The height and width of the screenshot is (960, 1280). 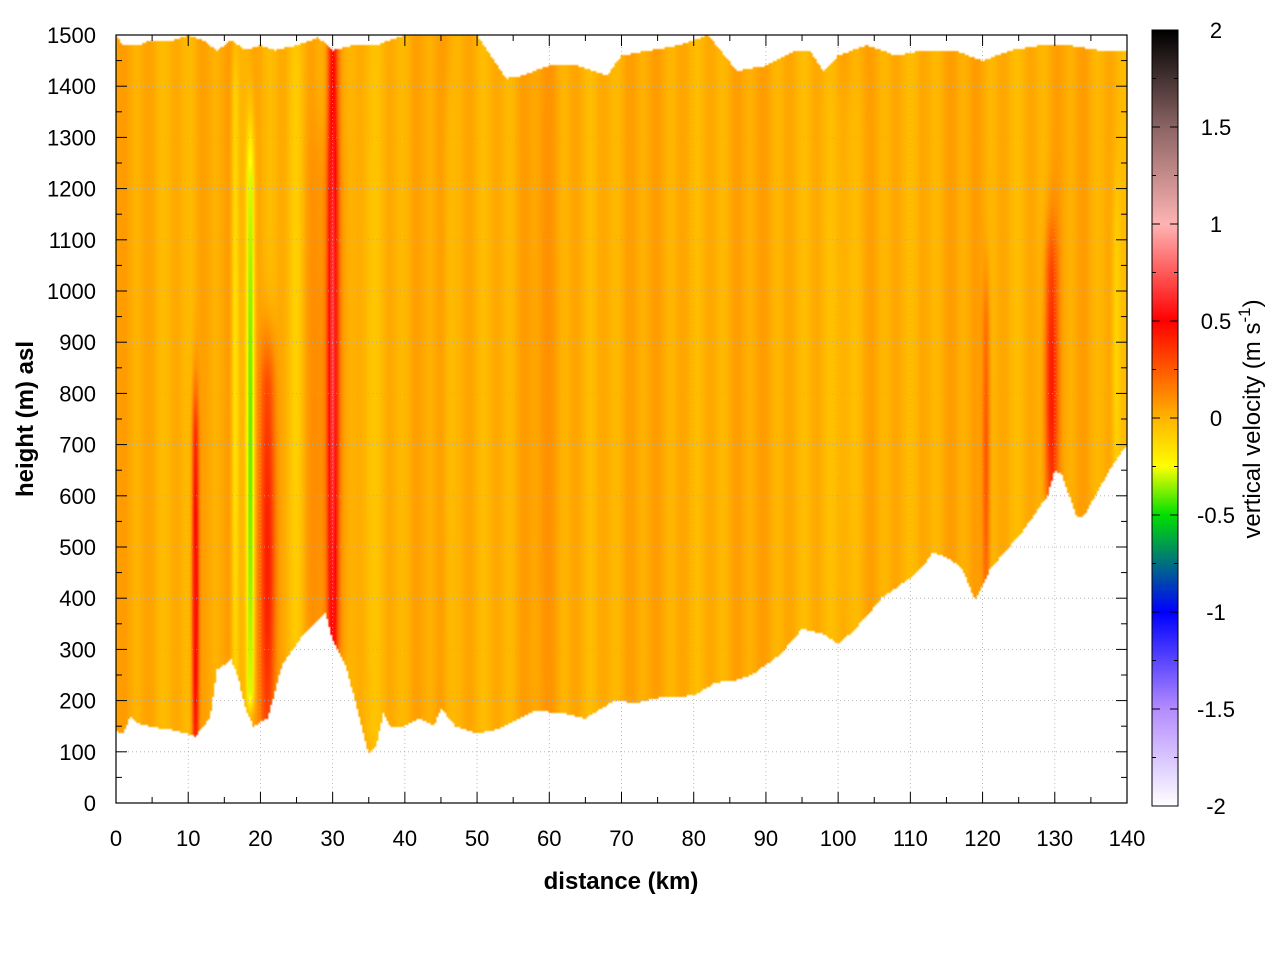 What do you see at coordinates (1054, 838) in the screenshot?
I see `x-tick-label: 130` at bounding box center [1054, 838].